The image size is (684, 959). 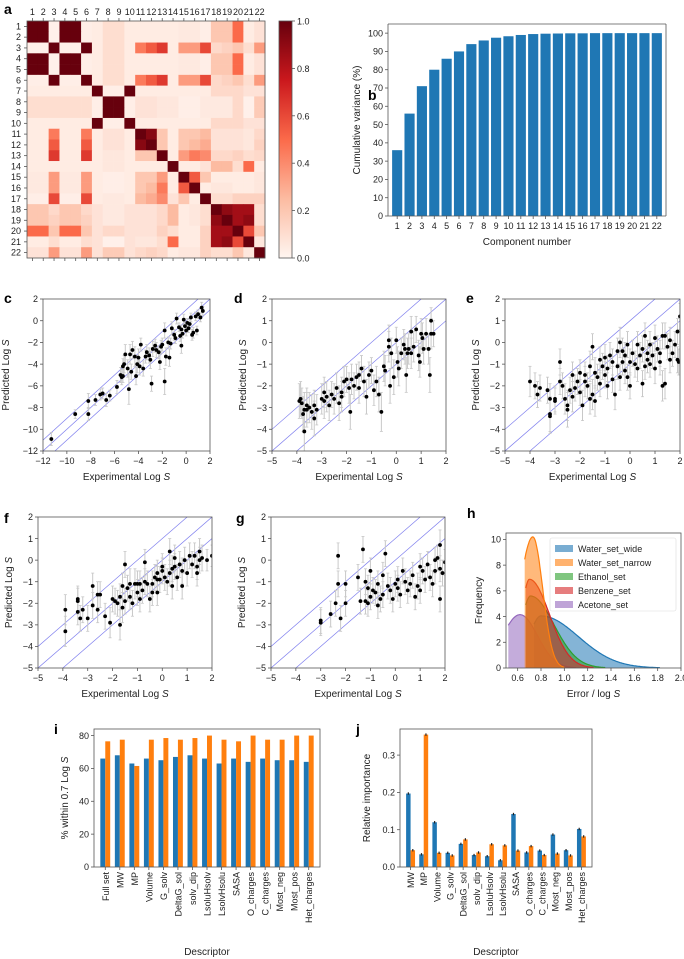 What do you see at coordinates (378, 52) in the screenshot?
I see `y-tick-label: 90` at bounding box center [378, 52].